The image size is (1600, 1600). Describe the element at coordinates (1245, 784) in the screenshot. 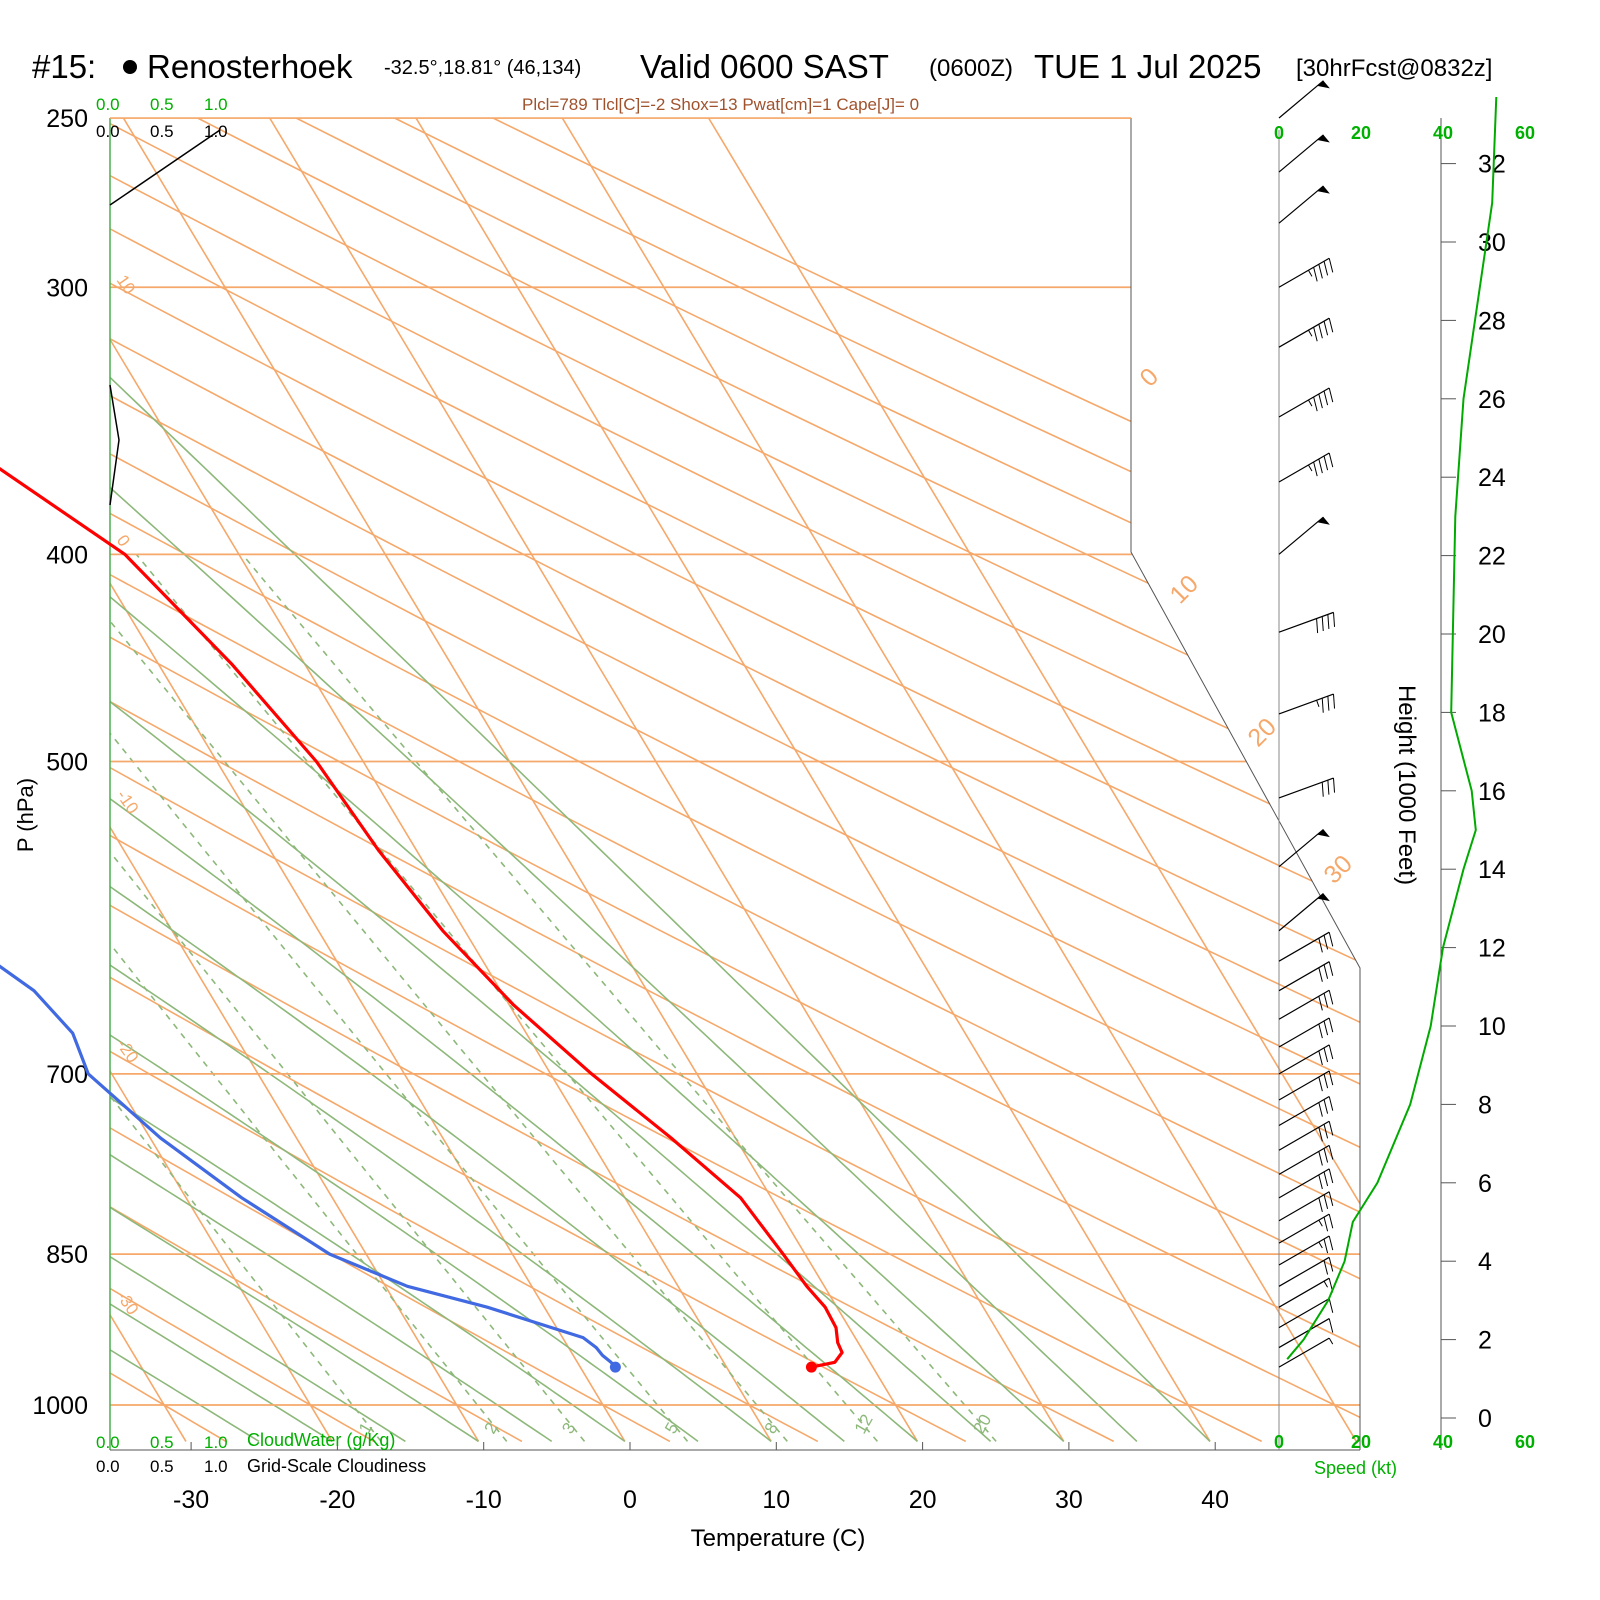

I see `plot-boundary-line` at that location.